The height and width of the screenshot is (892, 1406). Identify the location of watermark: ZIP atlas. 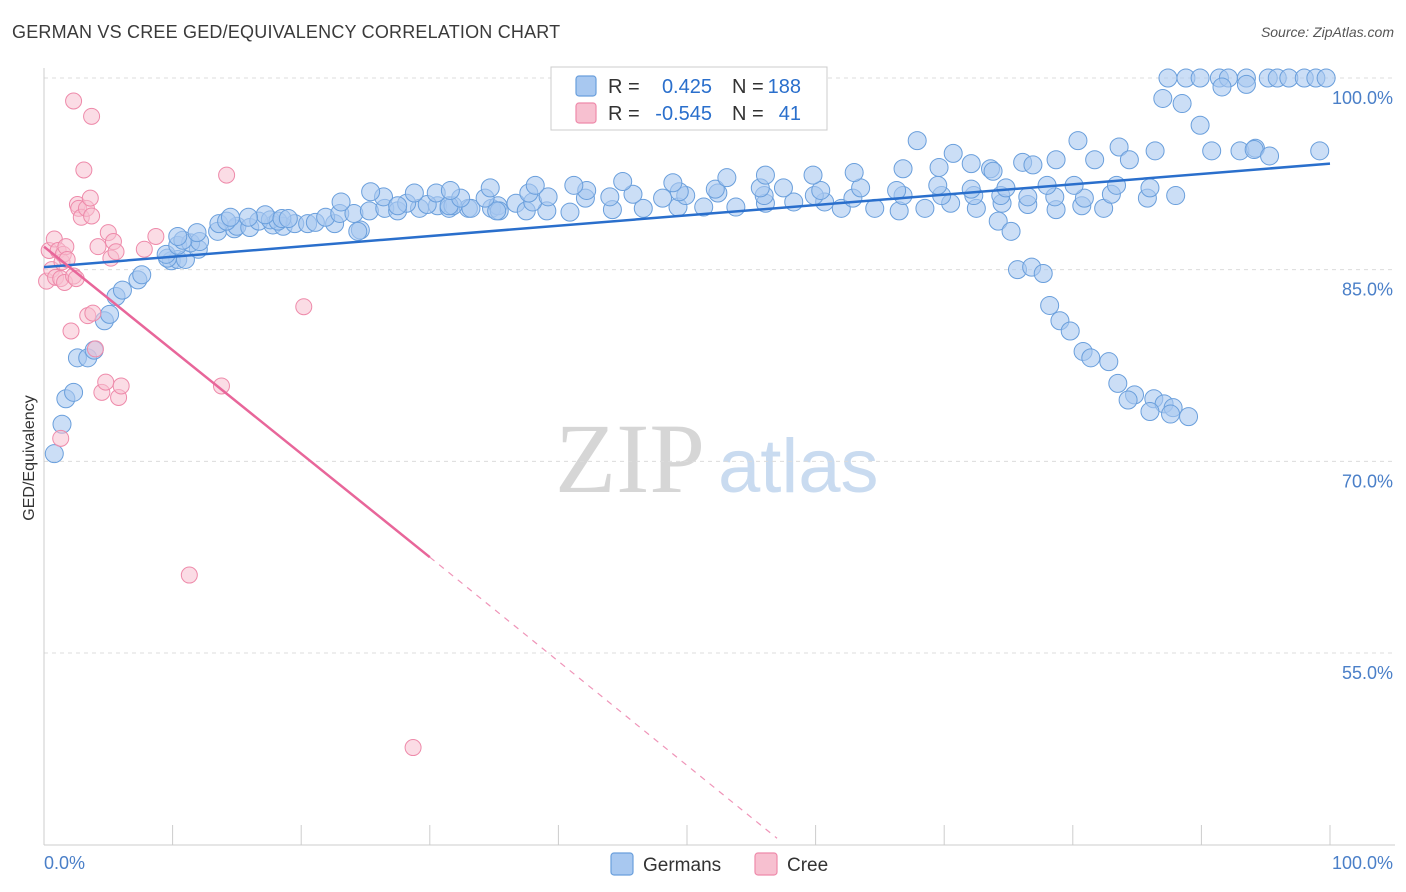
(717, 458).